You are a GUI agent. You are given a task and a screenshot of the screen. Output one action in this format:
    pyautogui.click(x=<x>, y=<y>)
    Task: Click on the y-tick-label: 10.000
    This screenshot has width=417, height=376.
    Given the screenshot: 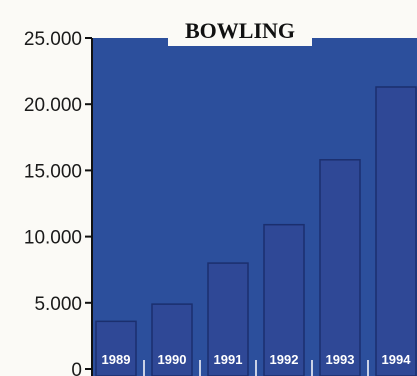 What is the action you would take?
    pyautogui.click(x=53, y=238)
    